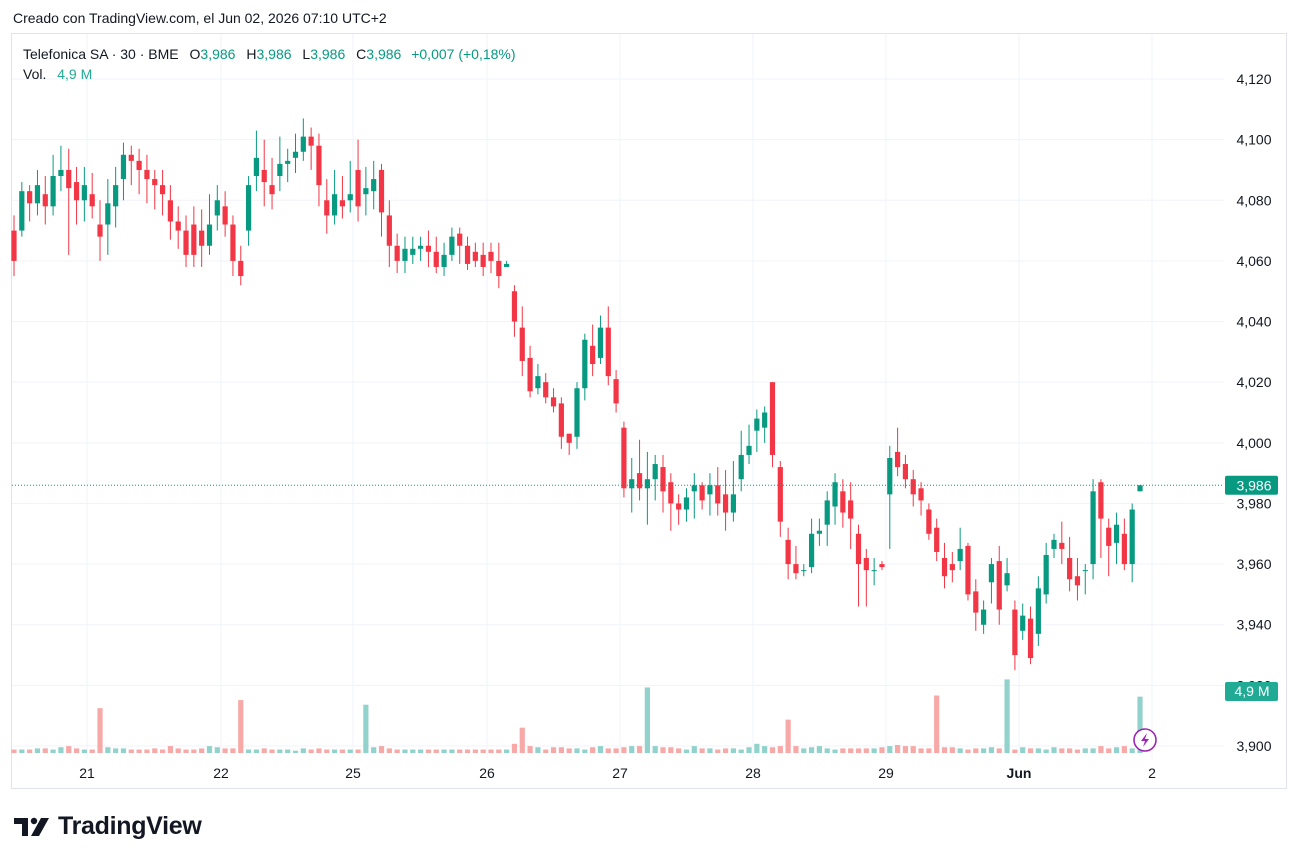 This screenshot has height=863, width=1299. Describe the element at coordinates (1253, 140) in the screenshot. I see `price-tick-label: 4,100` at that location.